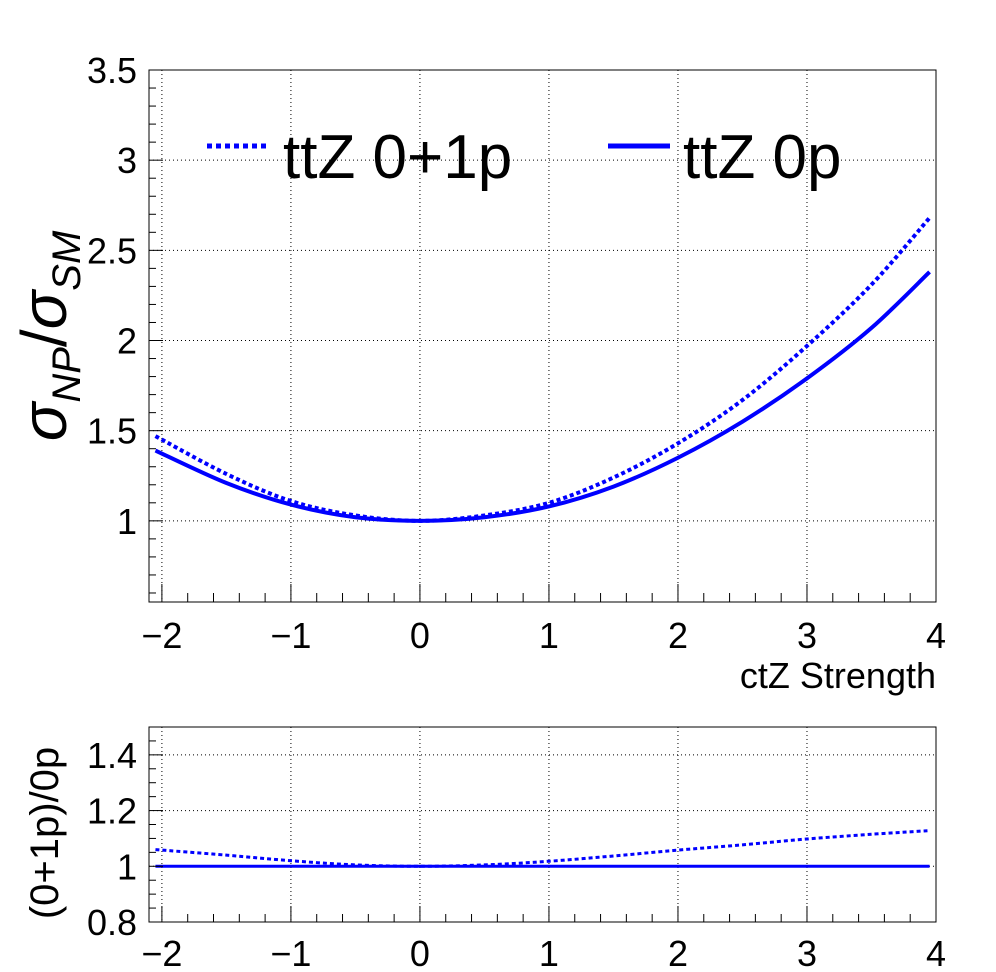  What do you see at coordinates (112, 431) in the screenshot?
I see `y-tick-label: 1.5` at bounding box center [112, 431].